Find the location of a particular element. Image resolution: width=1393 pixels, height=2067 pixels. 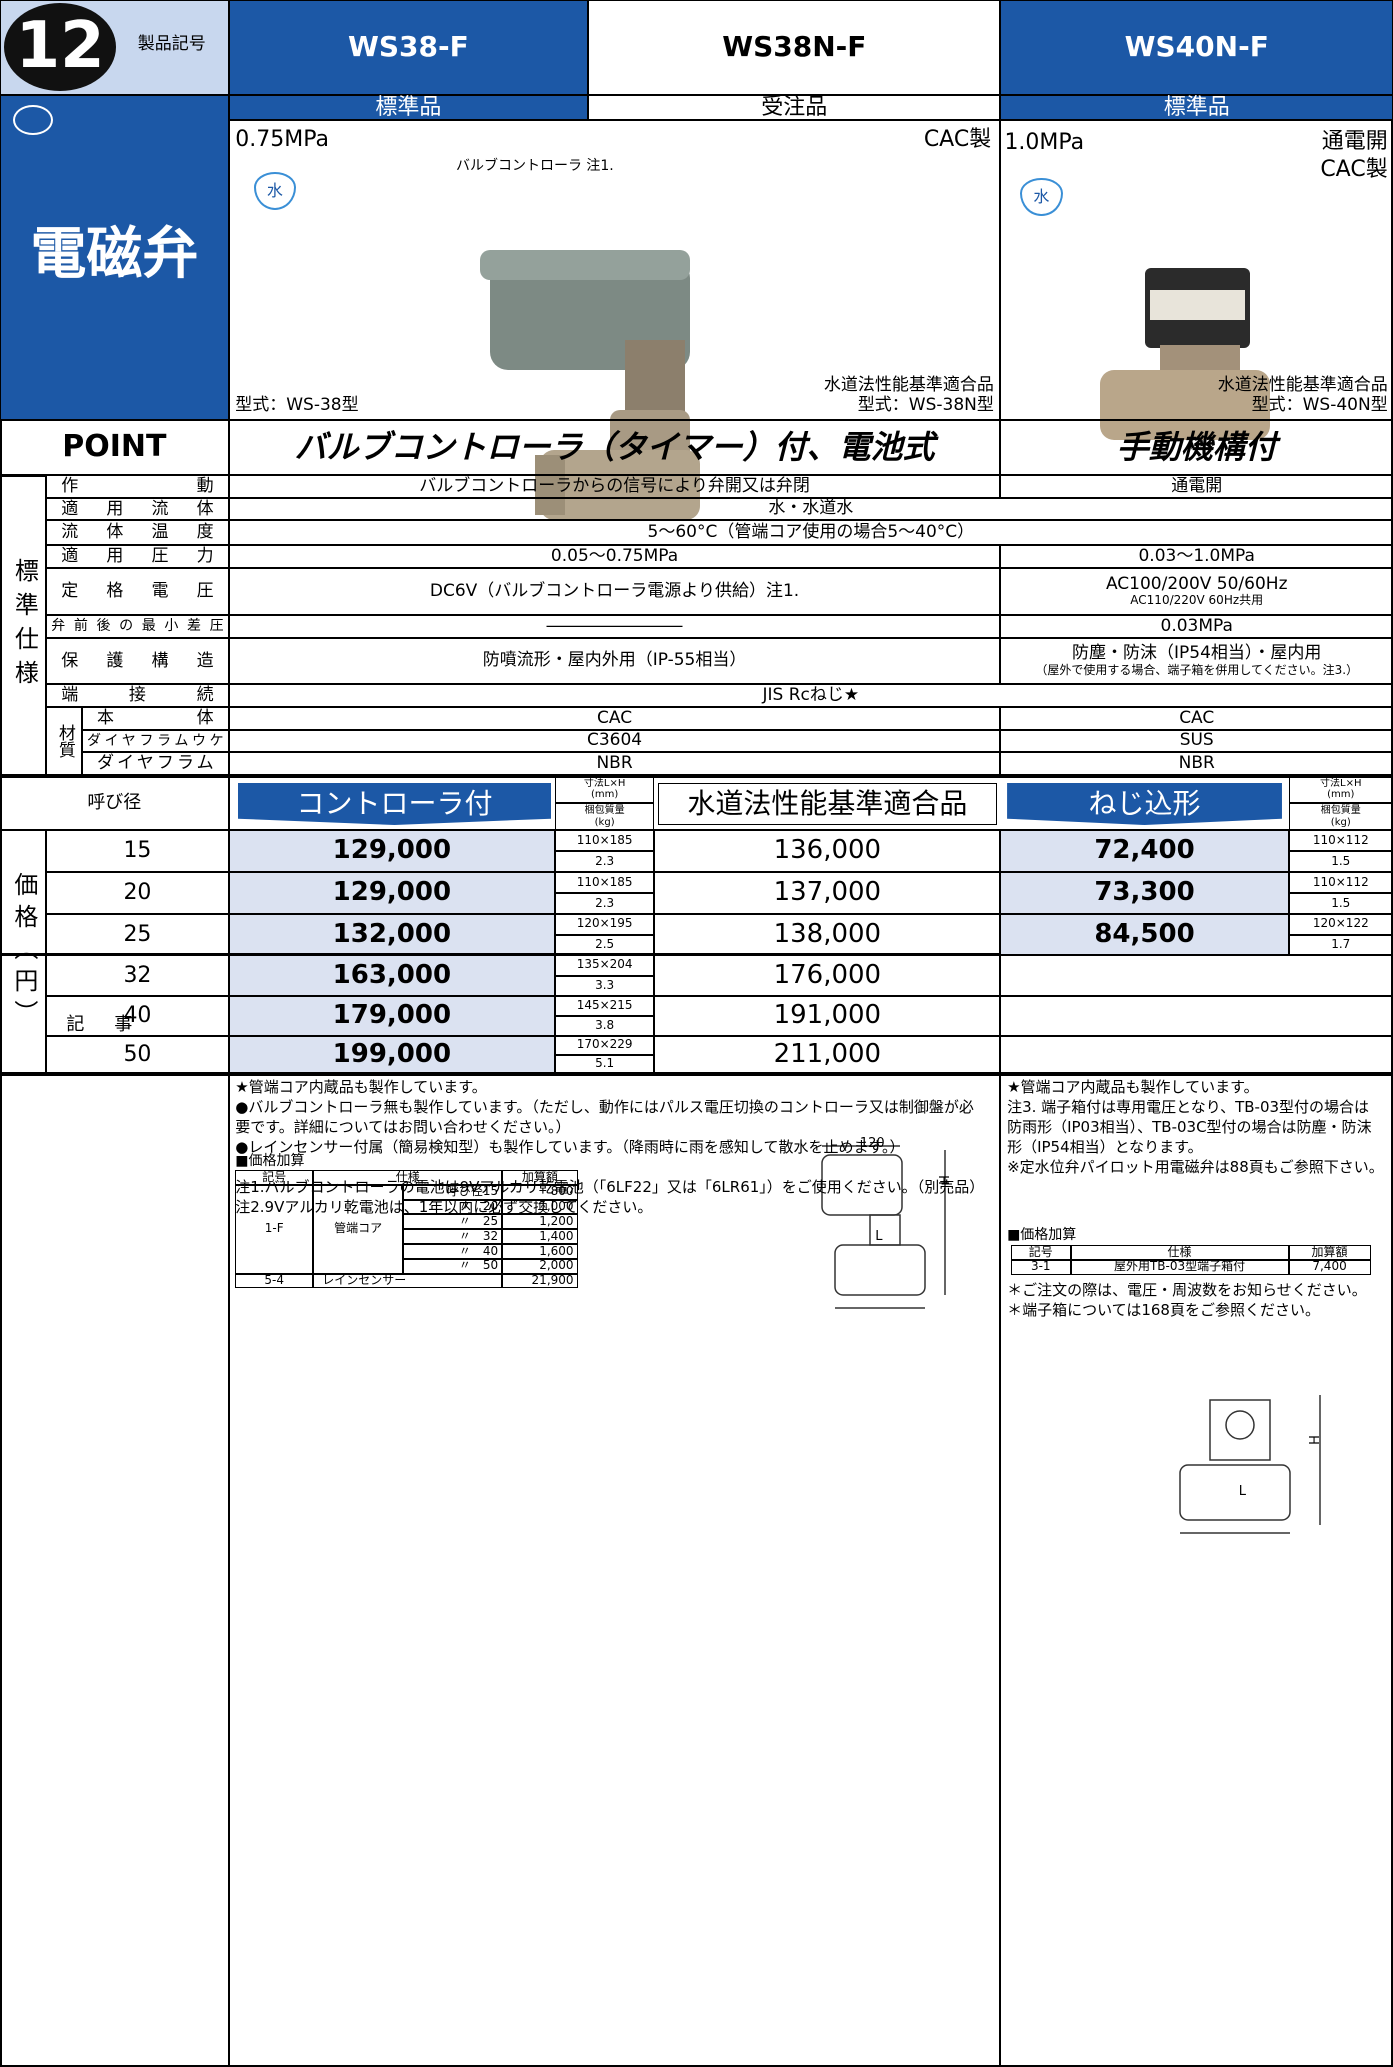

addon-code: 5-4 is located at coordinates (274, 1281).